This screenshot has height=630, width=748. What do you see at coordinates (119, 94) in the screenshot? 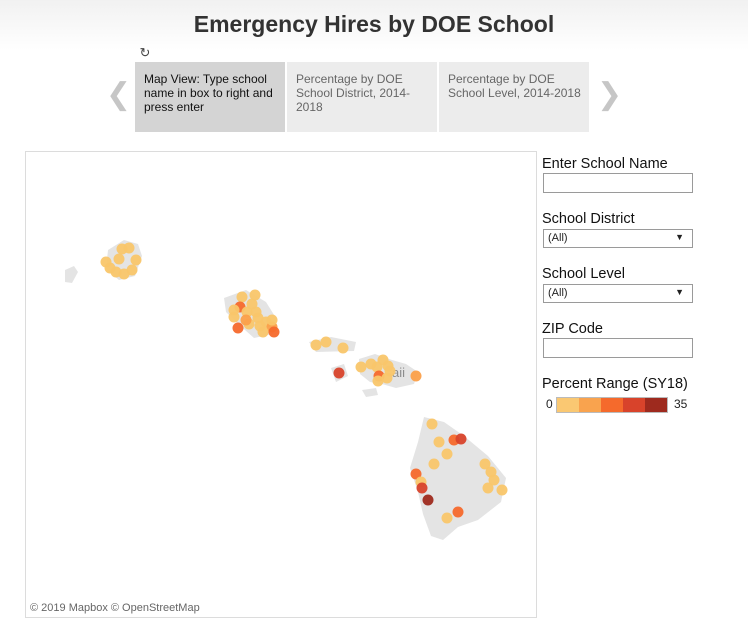
I see `chevron-left-icon: ❮` at bounding box center [119, 94].